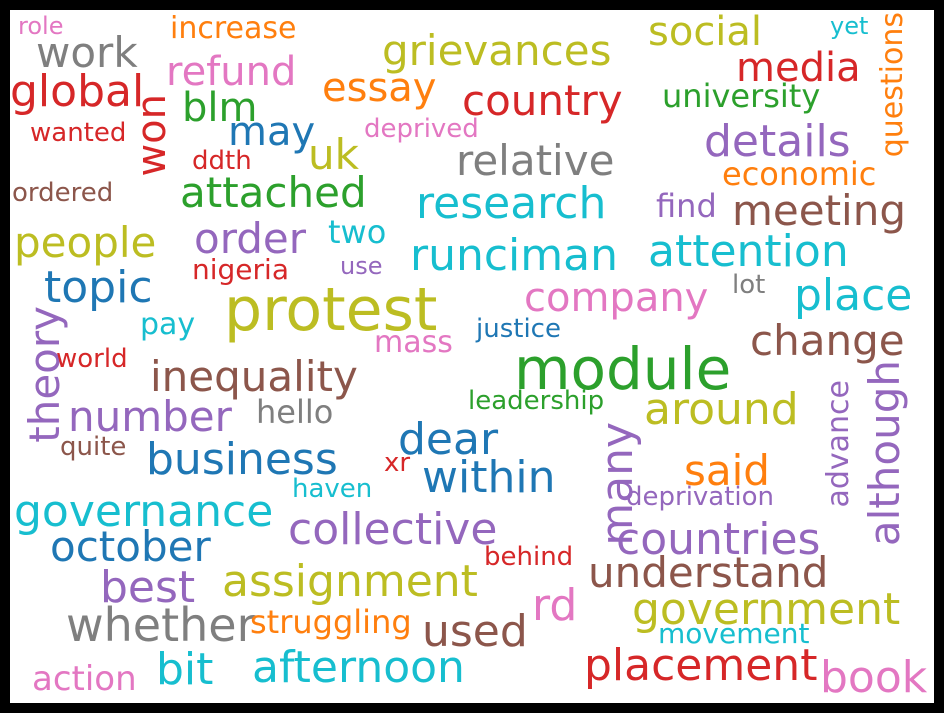 This screenshot has height=713, width=944. I want to click on word-mass: mass, so click(413, 342).